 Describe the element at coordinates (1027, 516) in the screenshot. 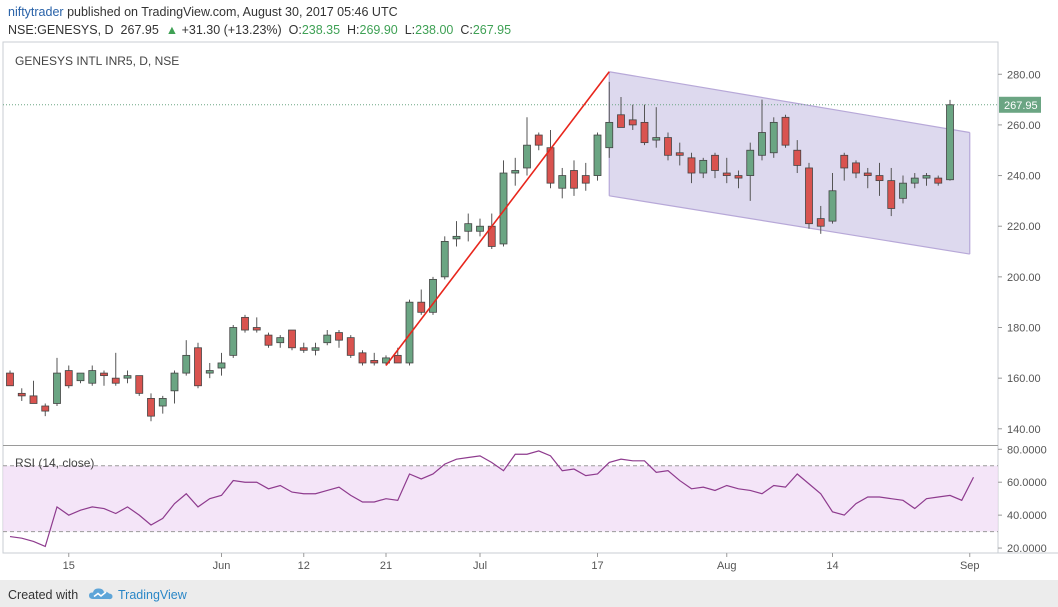

I see `rsi-tick-label: 40.0000` at that location.